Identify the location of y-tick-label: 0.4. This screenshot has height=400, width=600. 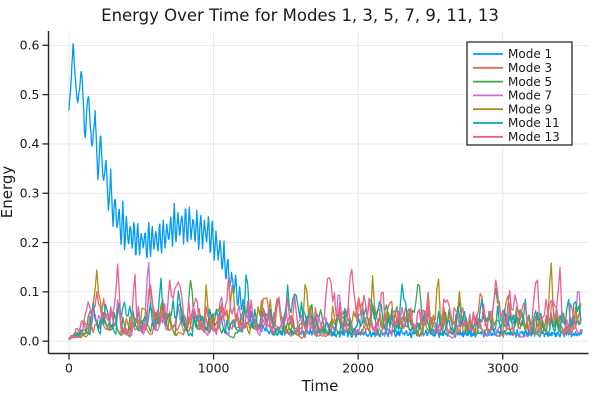
(30, 143).